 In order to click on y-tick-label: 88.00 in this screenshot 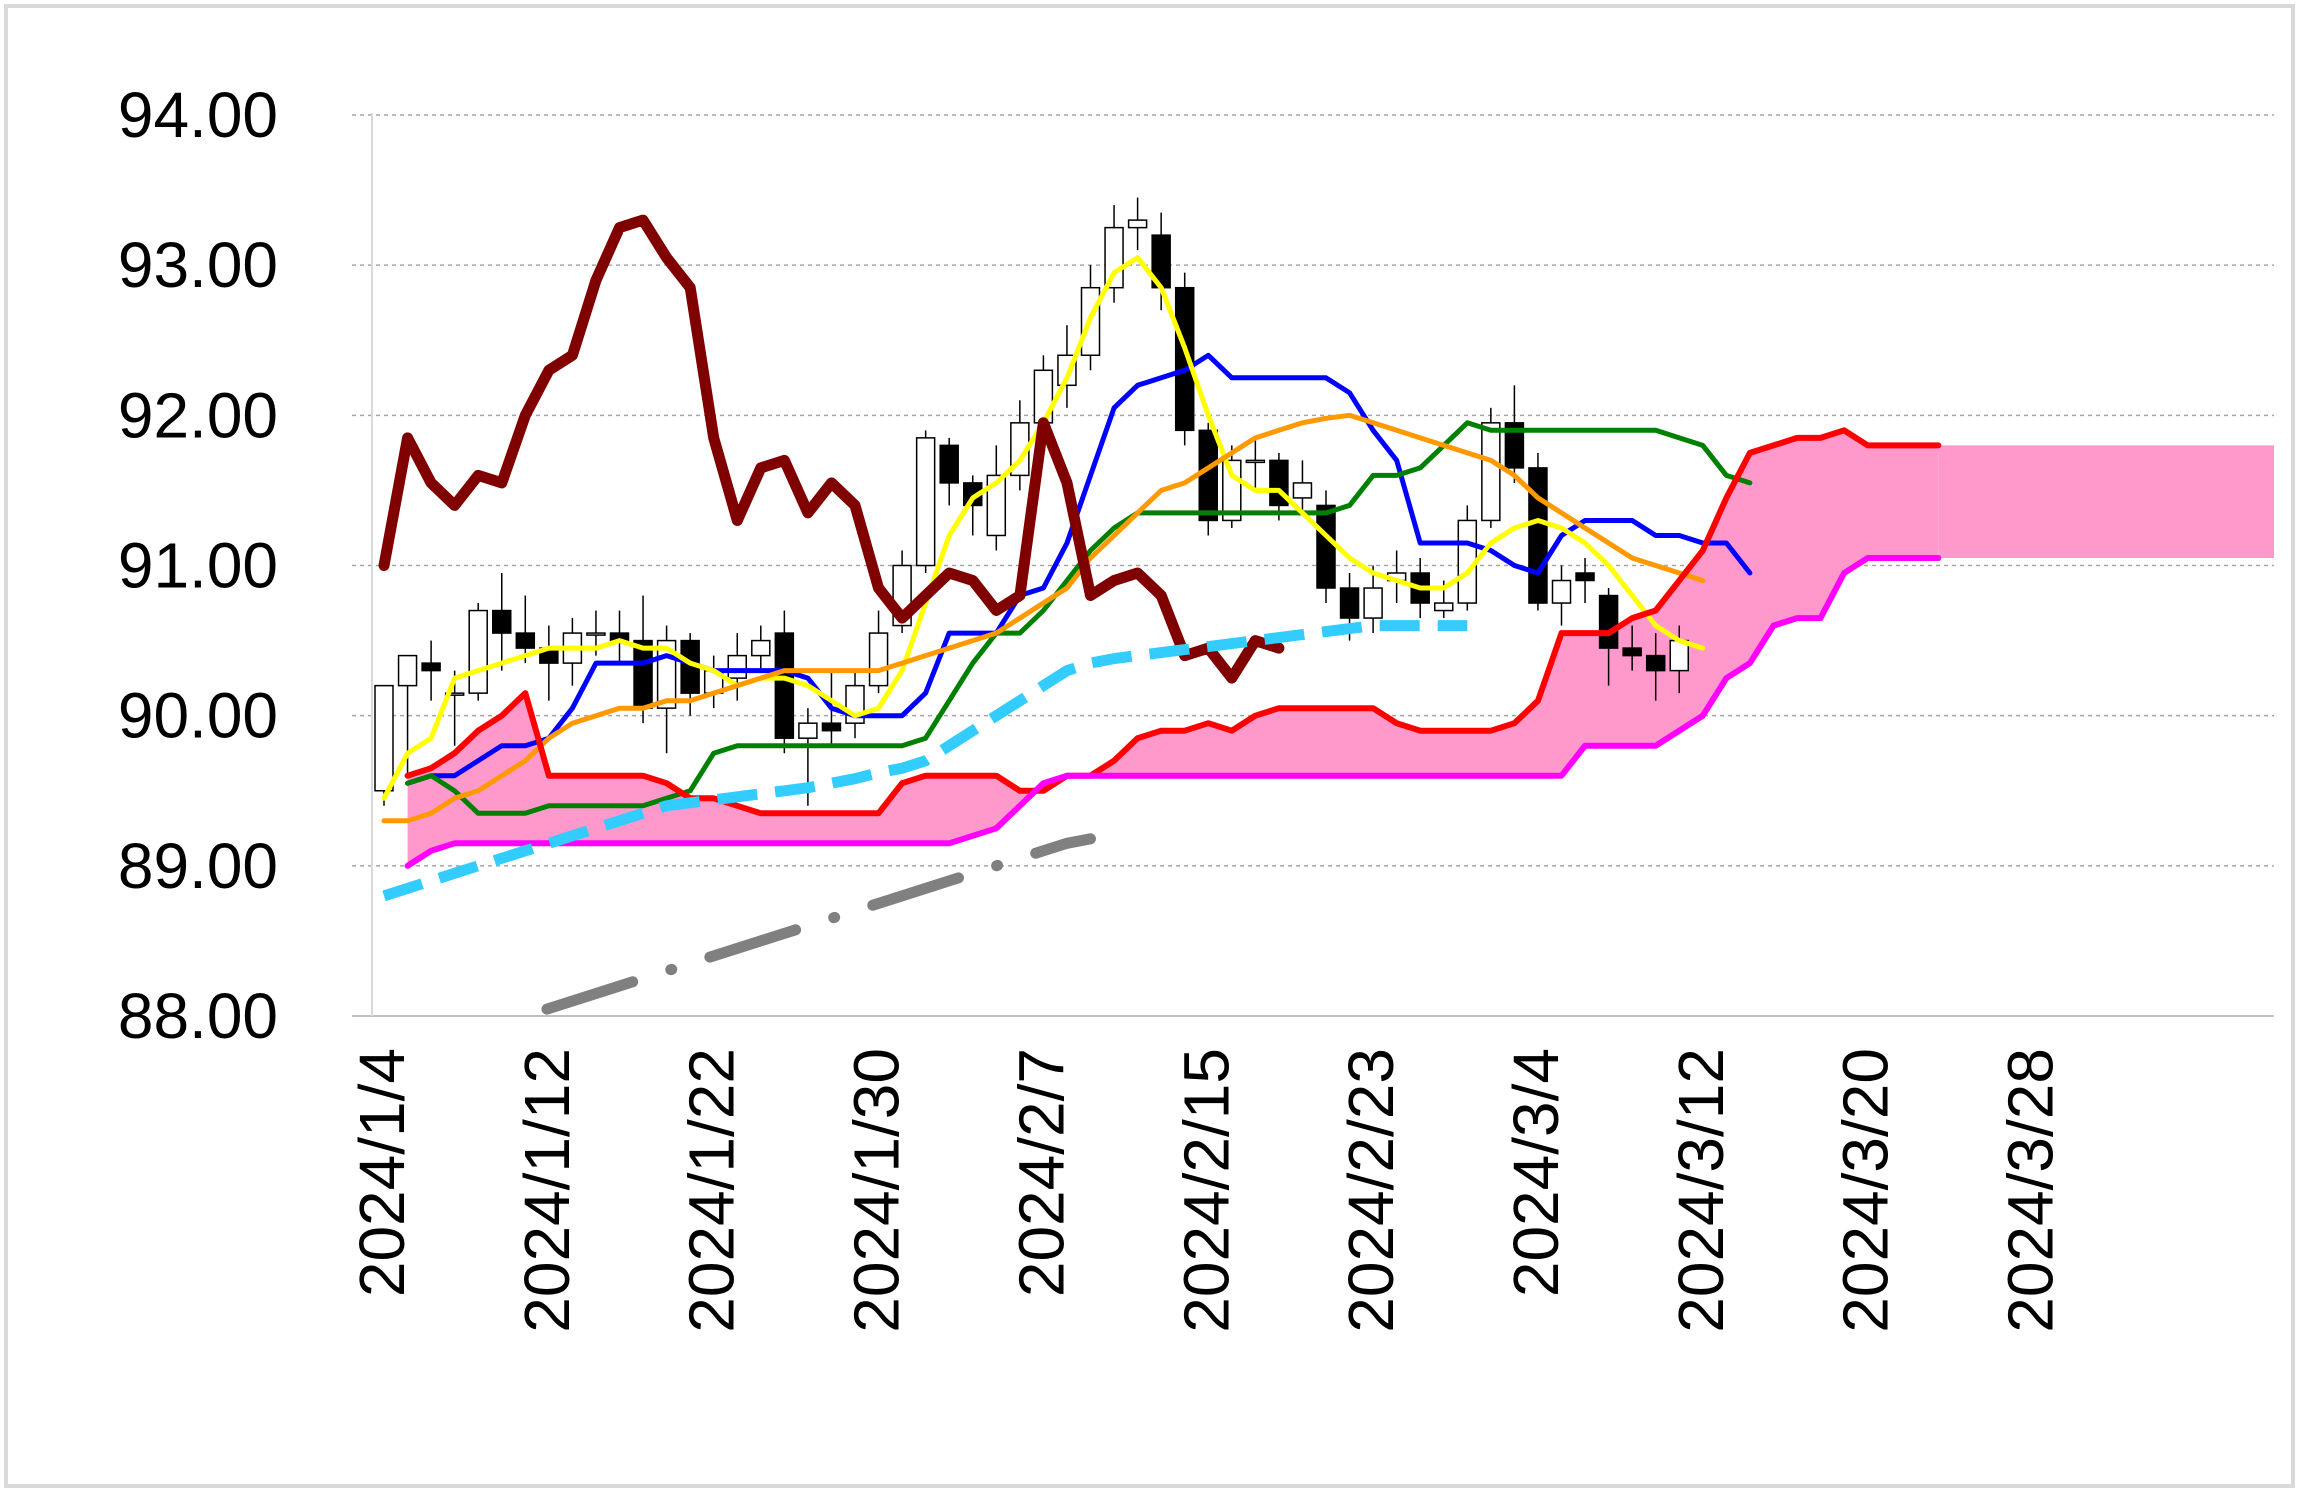, I will do `click(198, 1016)`.